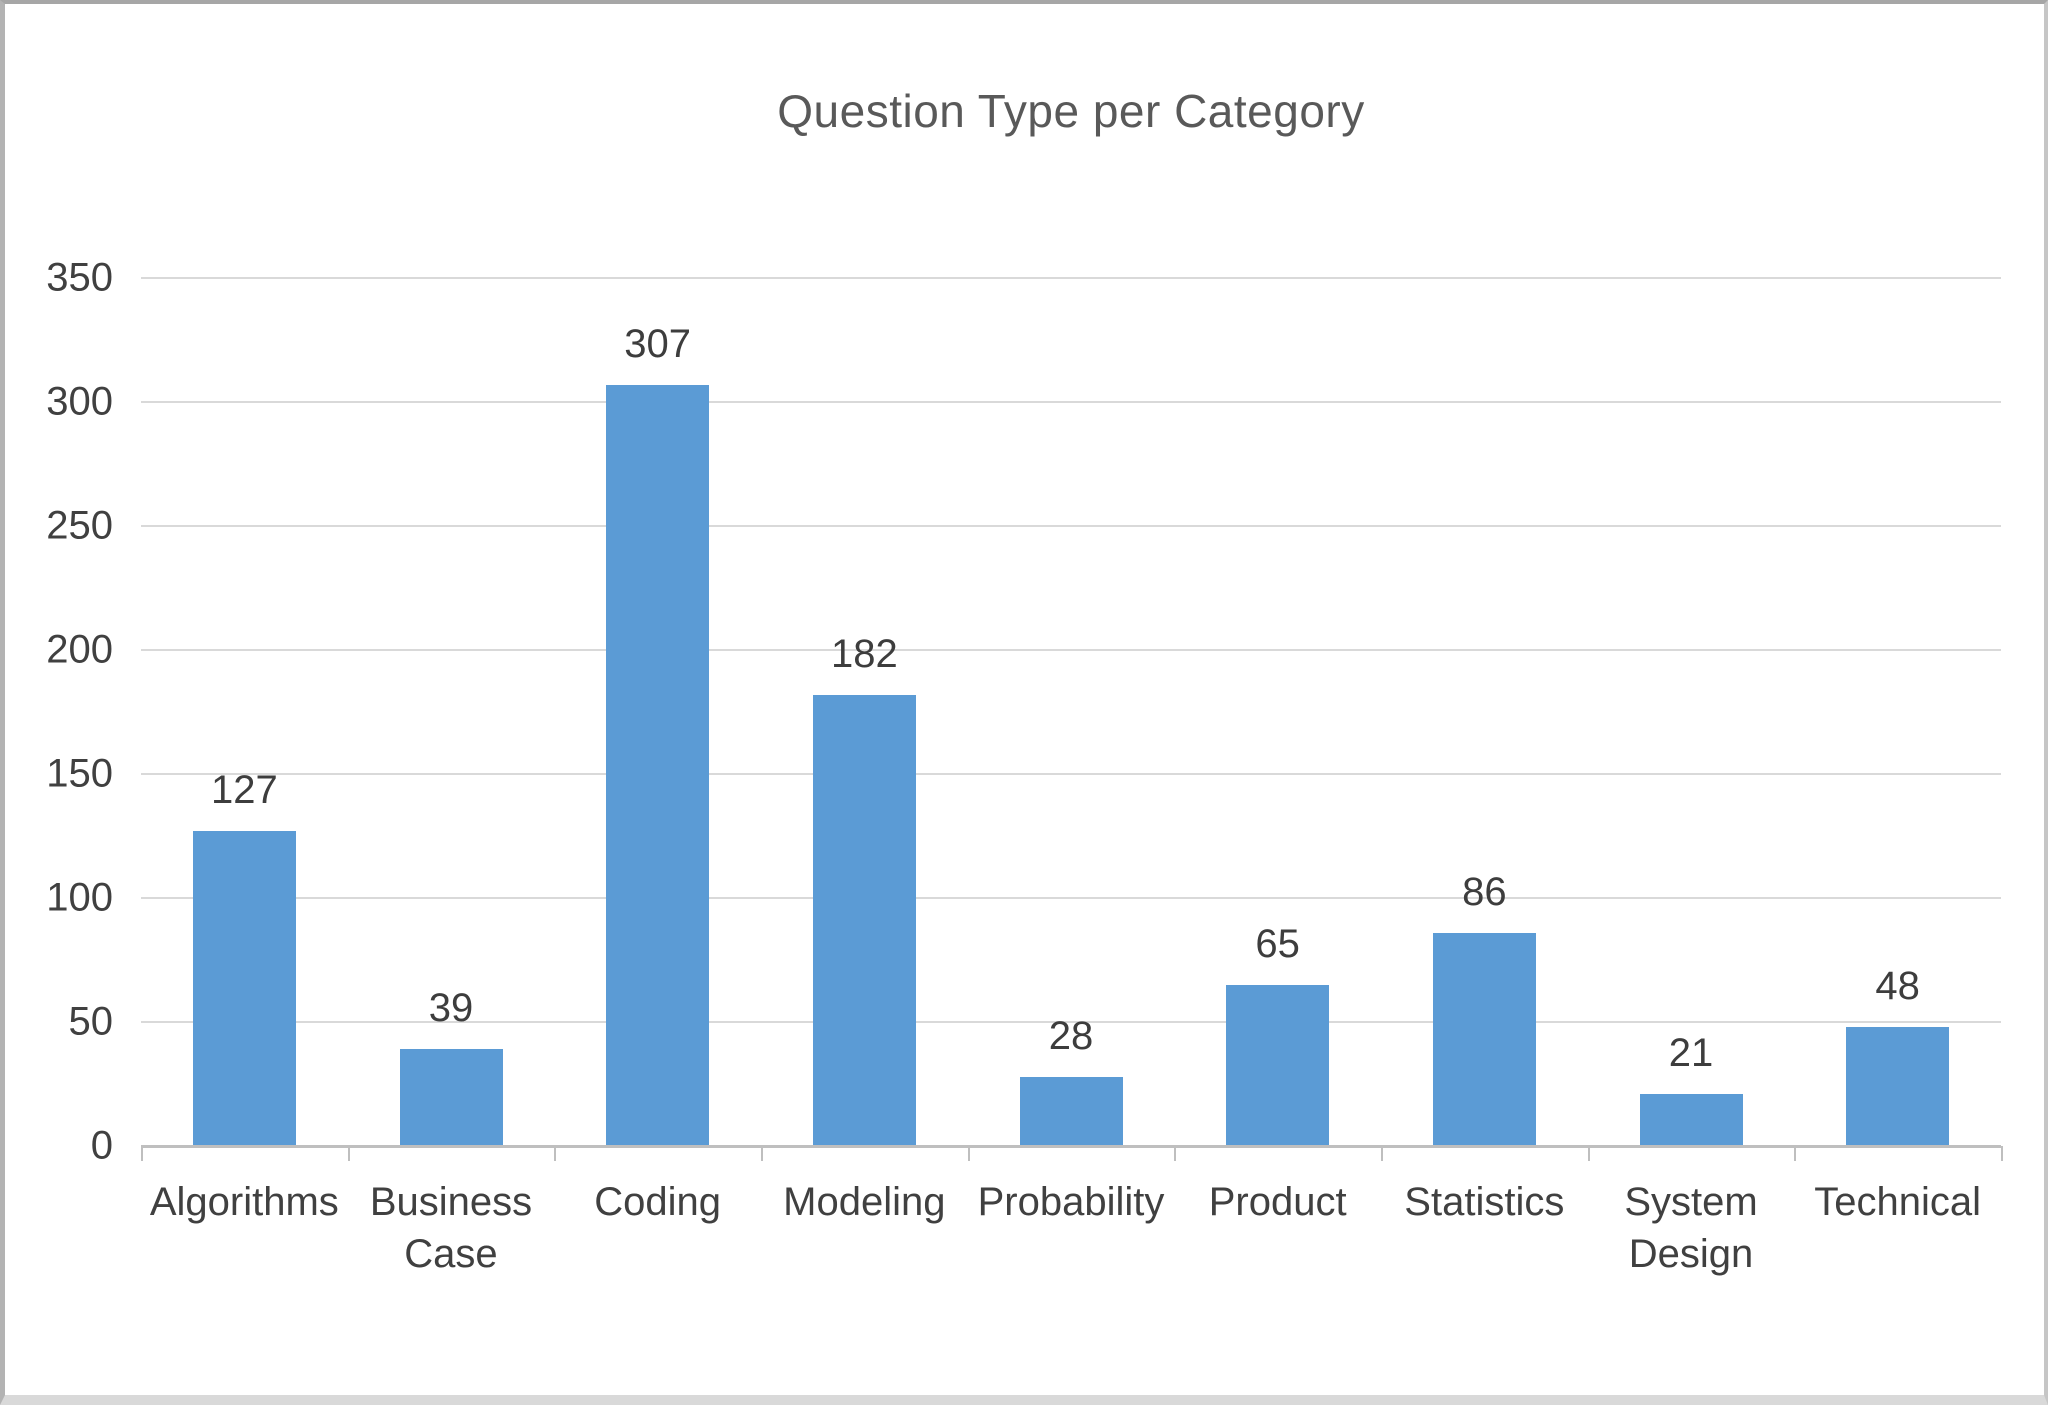  What do you see at coordinates (79, 897) in the screenshot?
I see `y-axis-tick-label: 100` at bounding box center [79, 897].